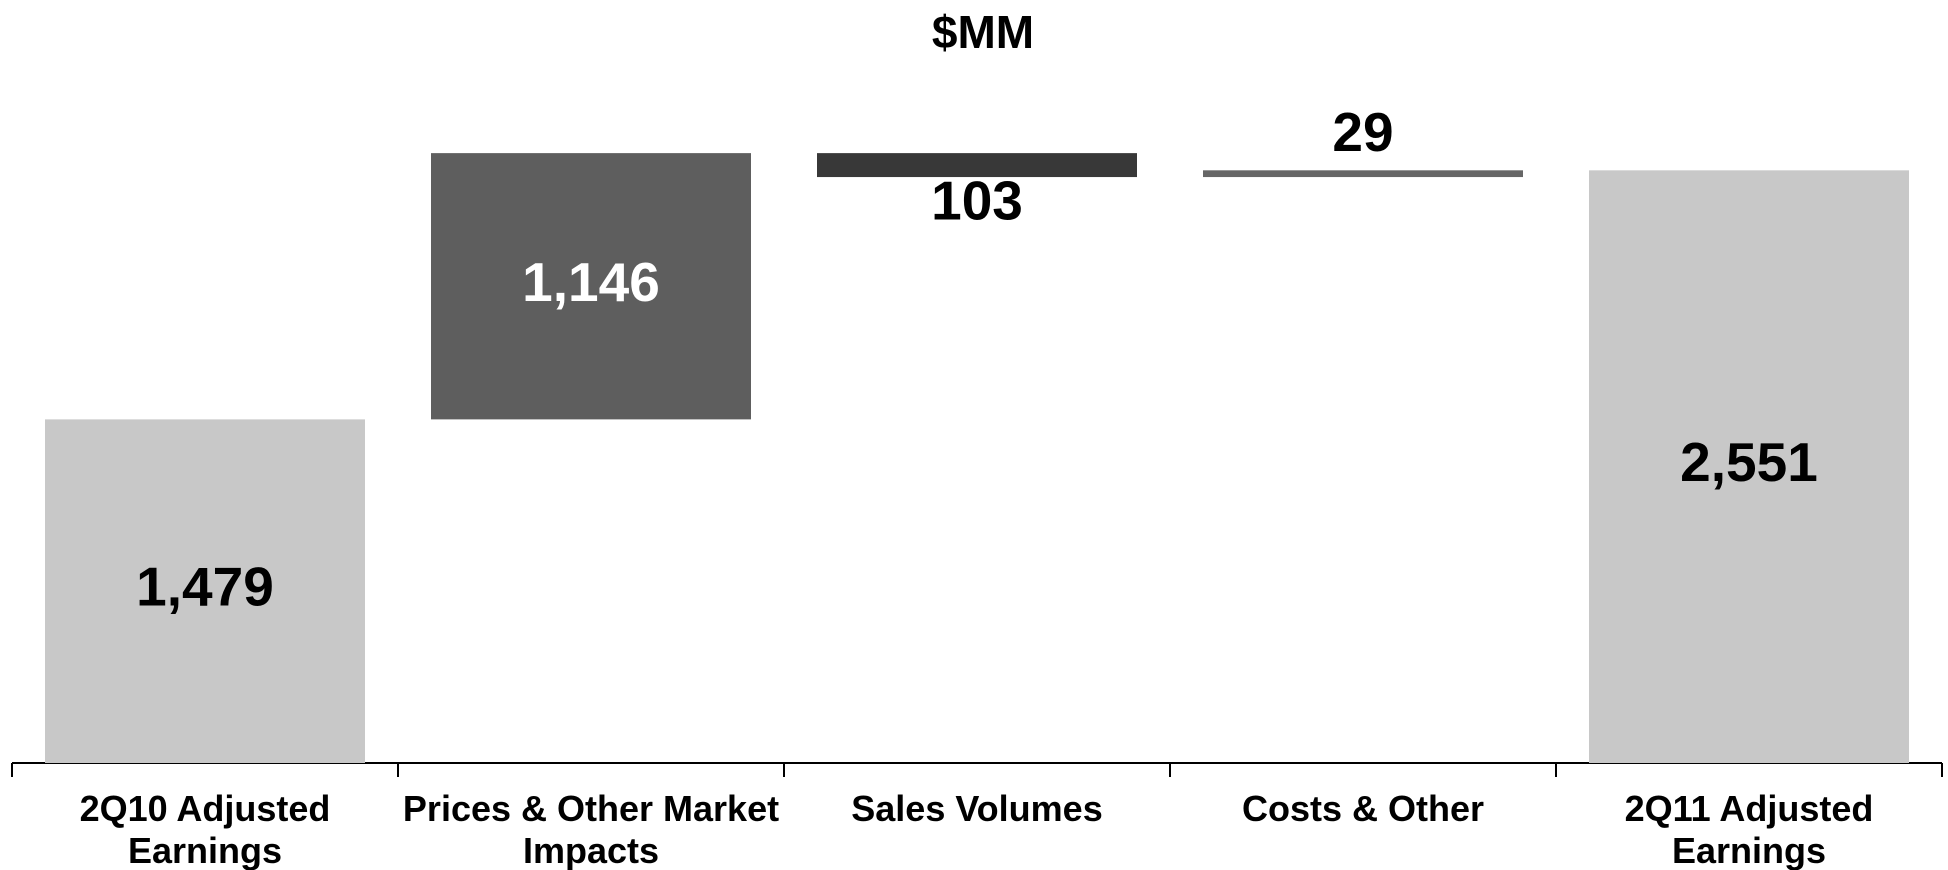  What do you see at coordinates (1362, 132) in the screenshot?
I see `value-label: 29` at bounding box center [1362, 132].